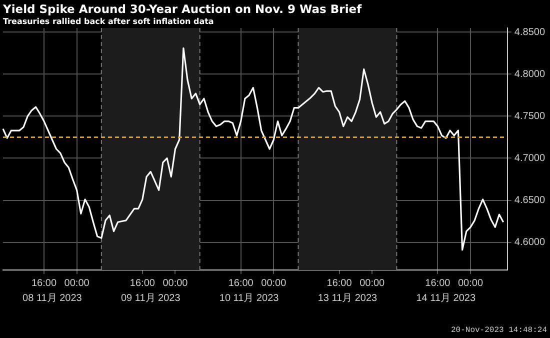 Image resolution: width=550 pixels, height=338 pixels. What do you see at coordinates (52, 298) in the screenshot?
I see `text: 08 11月 2023` at bounding box center [52, 298].